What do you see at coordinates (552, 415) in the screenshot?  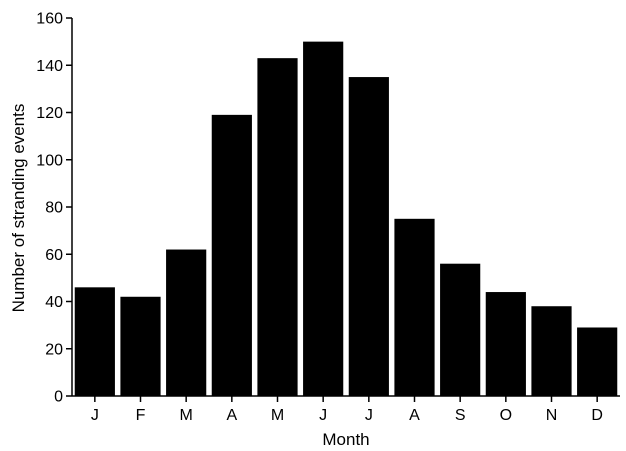 I see `x-tick-label: N` at bounding box center [552, 415].